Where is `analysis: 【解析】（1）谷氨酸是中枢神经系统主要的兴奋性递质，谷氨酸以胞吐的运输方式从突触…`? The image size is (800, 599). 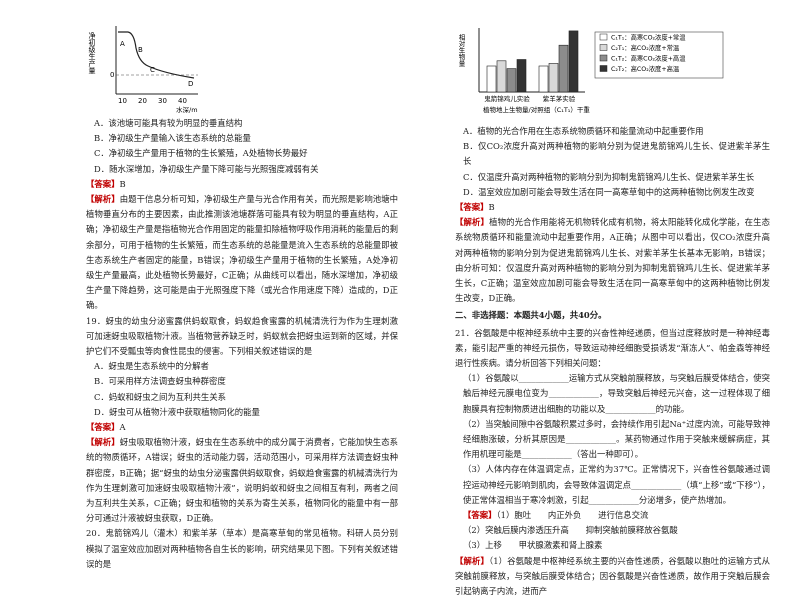 analysis: 【解析】（1）谷氨酸是中枢神经系统主要的兴奋性递质，谷氨酸以胞吐的运输方式从突触… is located at coordinates (612, 576).